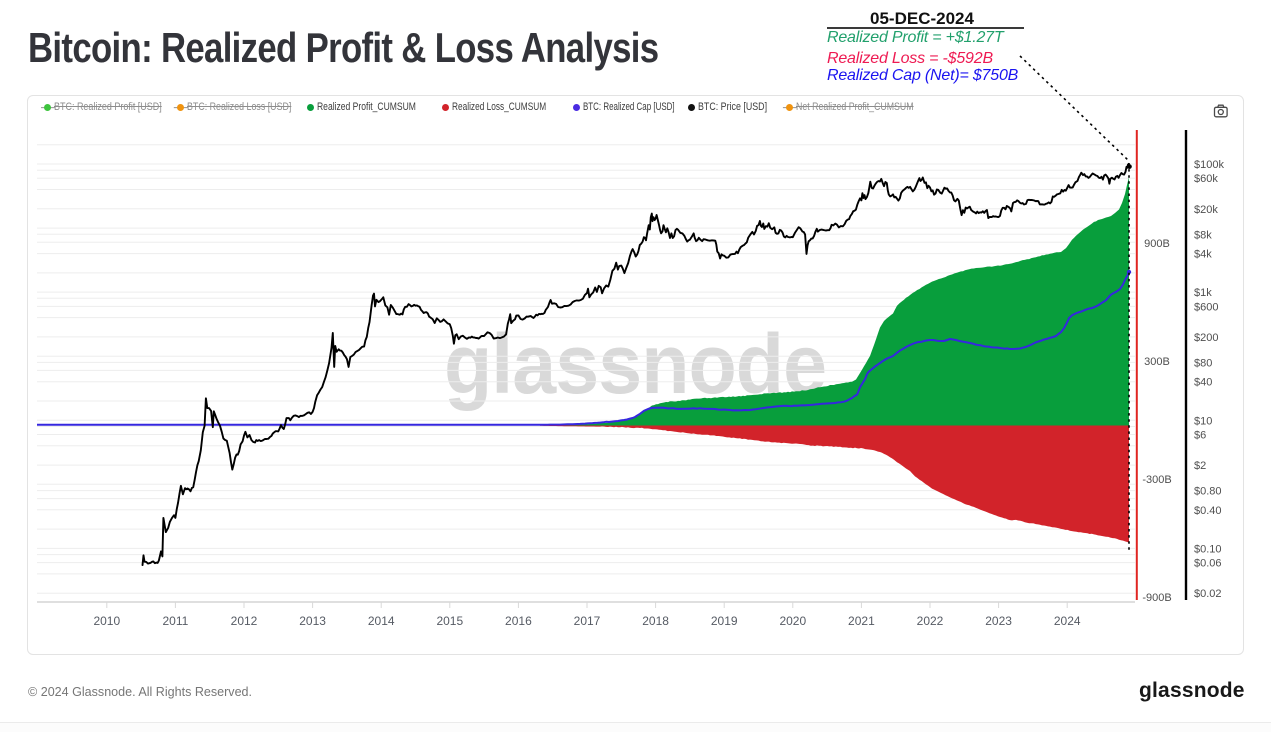  Describe the element at coordinates (1206, 179) in the screenshot. I see `svg-text: $60k` at that location.